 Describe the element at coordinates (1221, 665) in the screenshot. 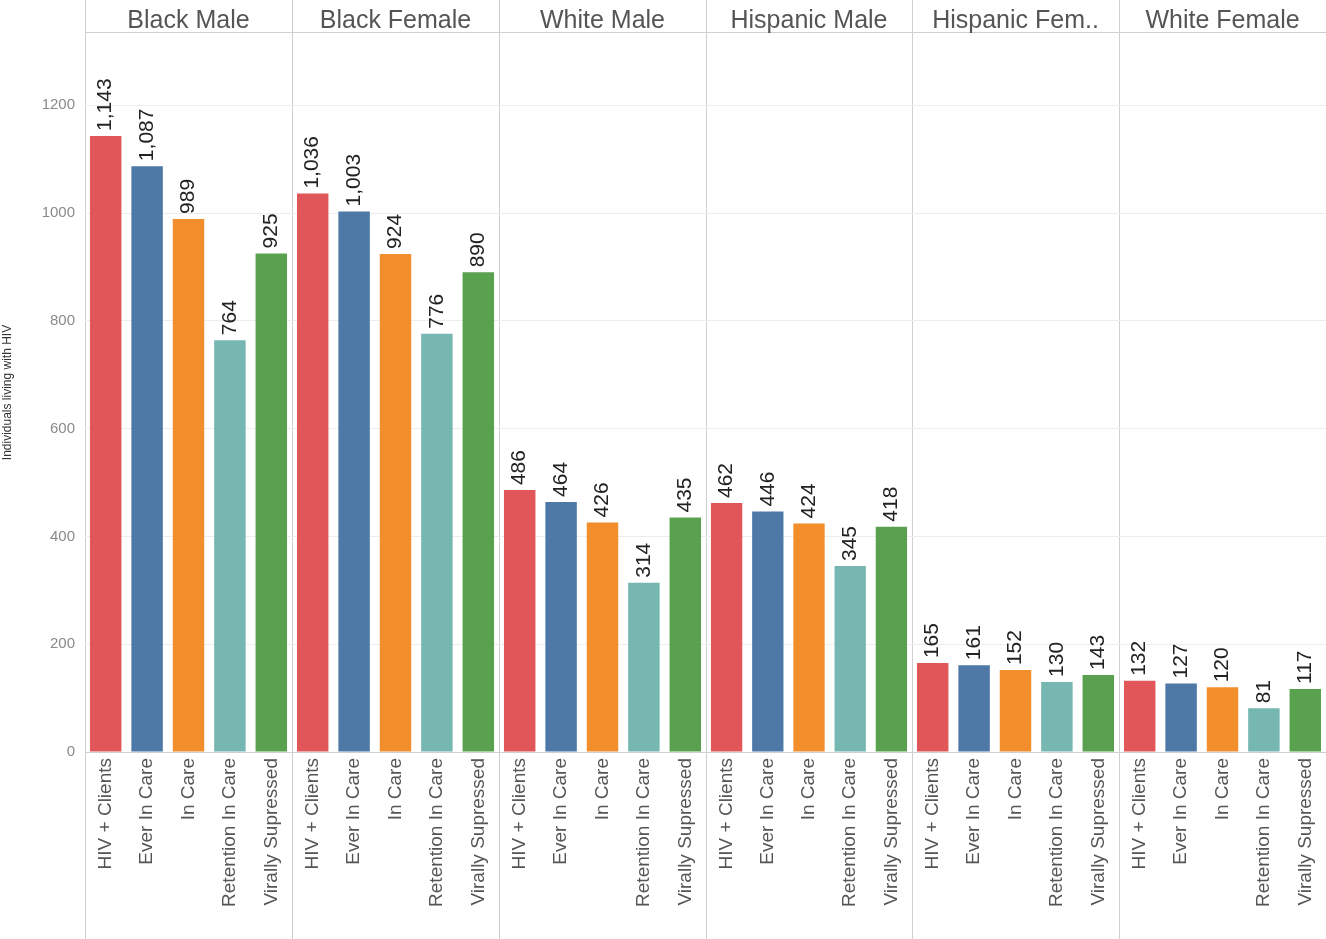

I see `data-label: 120` at that location.